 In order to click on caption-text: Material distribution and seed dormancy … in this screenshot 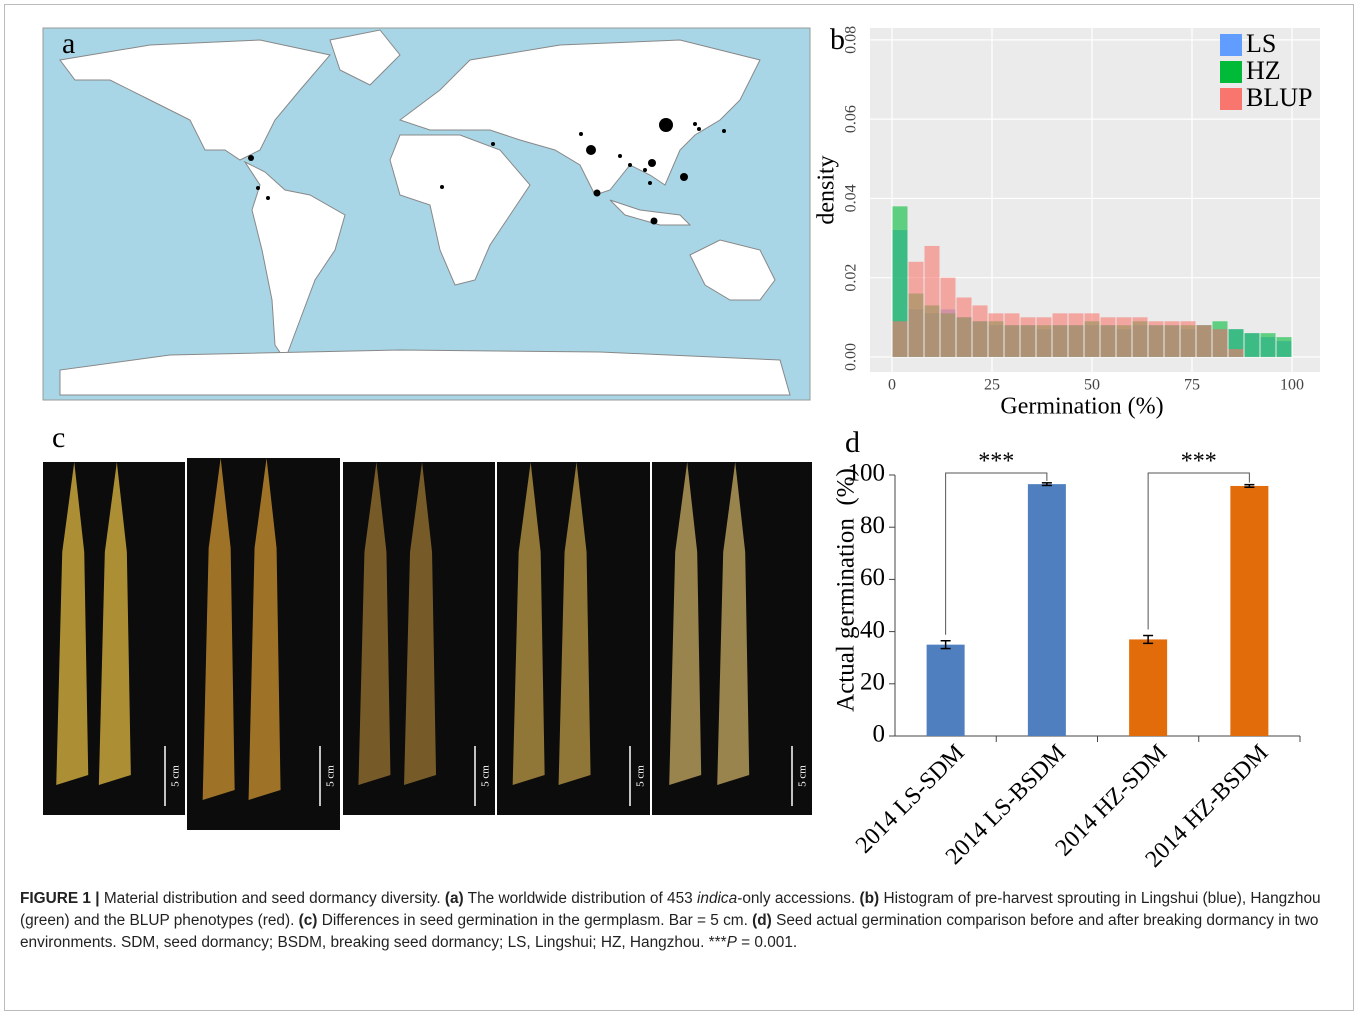, I will do `click(274, 898)`.